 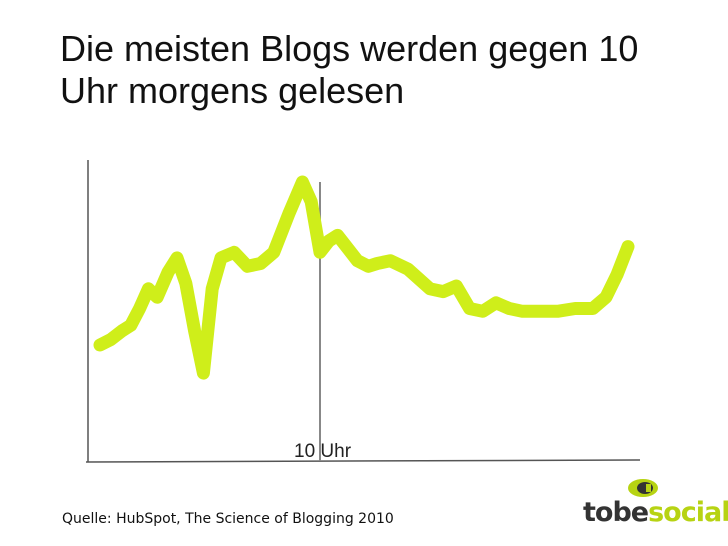 I want to click on logo-part-tobe: tobe, so click(x=616, y=512).